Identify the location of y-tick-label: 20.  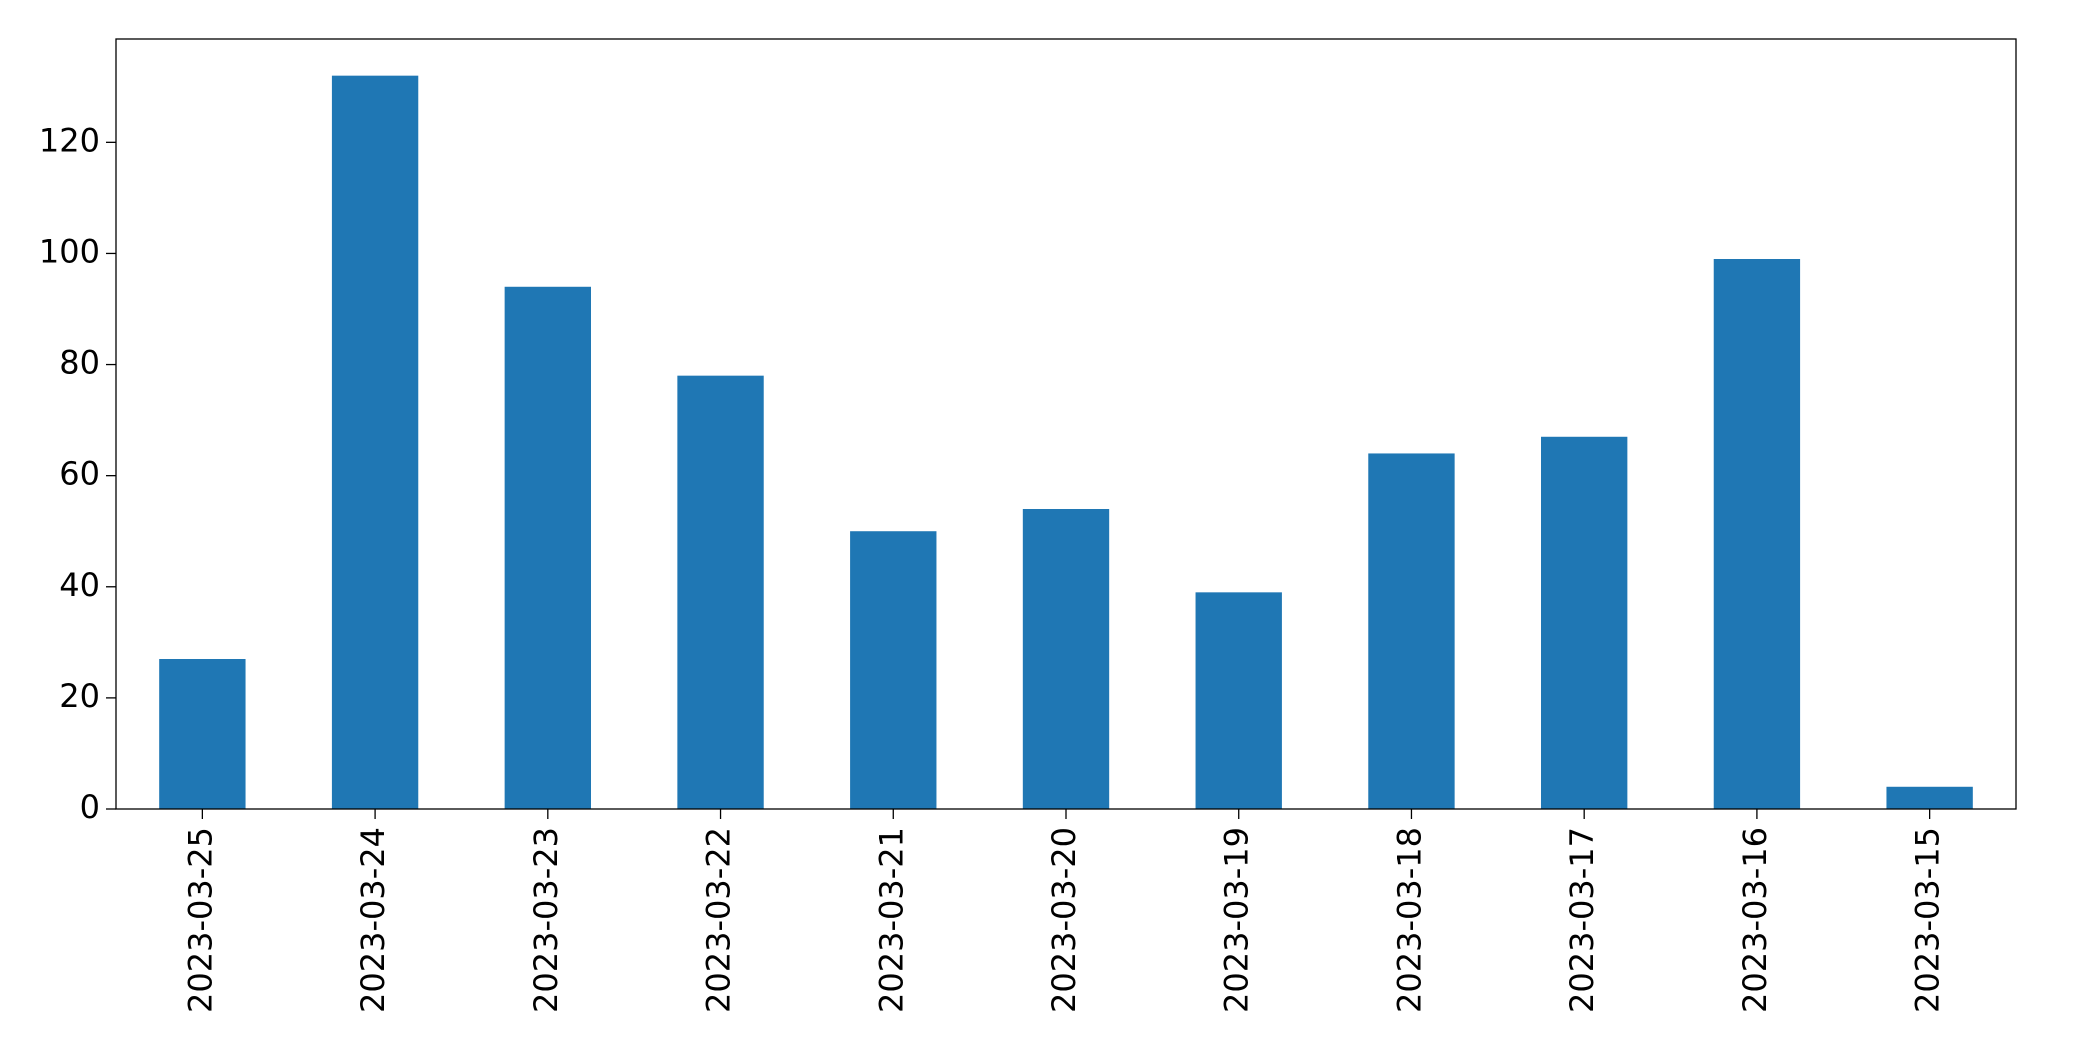
(79, 696).